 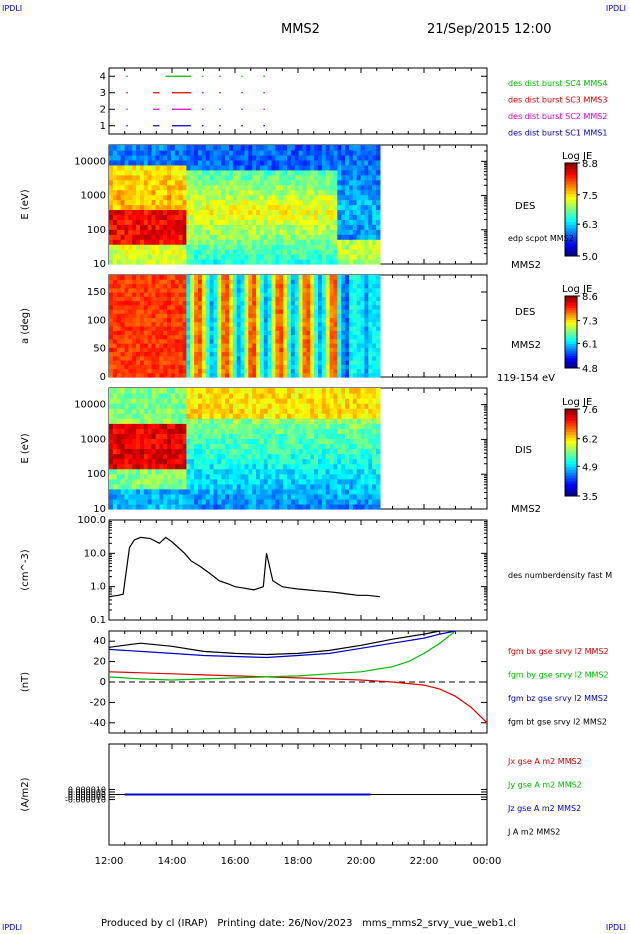 I want to click on des-energy-label-mms: MMS2, so click(x=526, y=265).